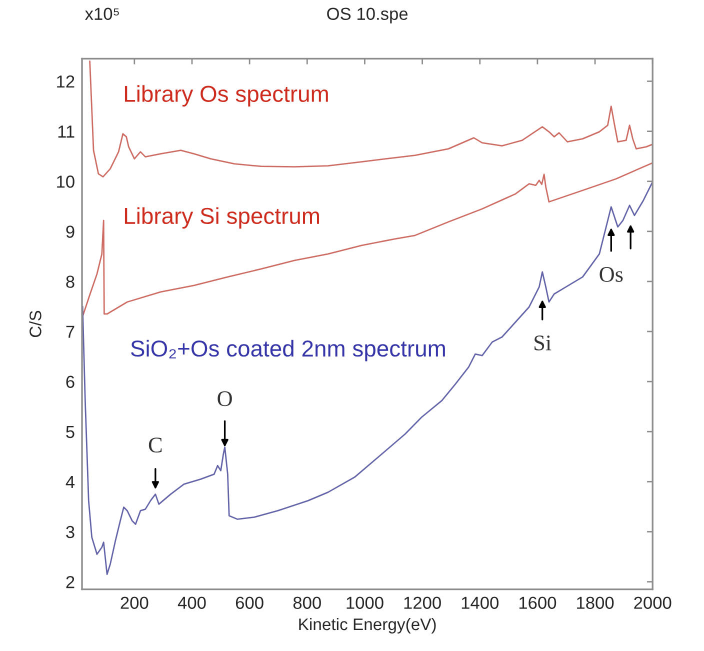  What do you see at coordinates (70, 382) in the screenshot?
I see `y-tick-label: 6` at bounding box center [70, 382].